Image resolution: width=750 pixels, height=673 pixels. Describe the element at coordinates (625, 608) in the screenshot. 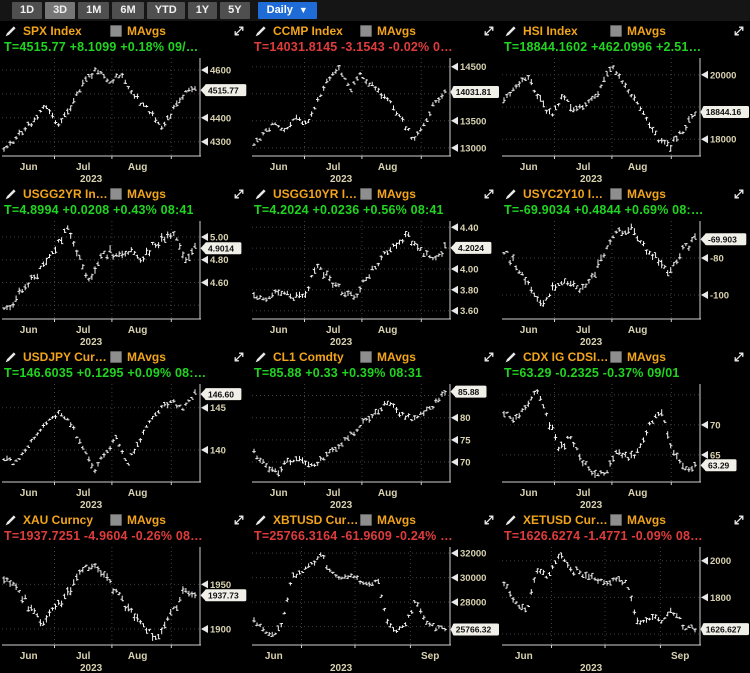

I see `chart-canvas: 2000 1800 Jun Sep 2023 1626.627` at that location.